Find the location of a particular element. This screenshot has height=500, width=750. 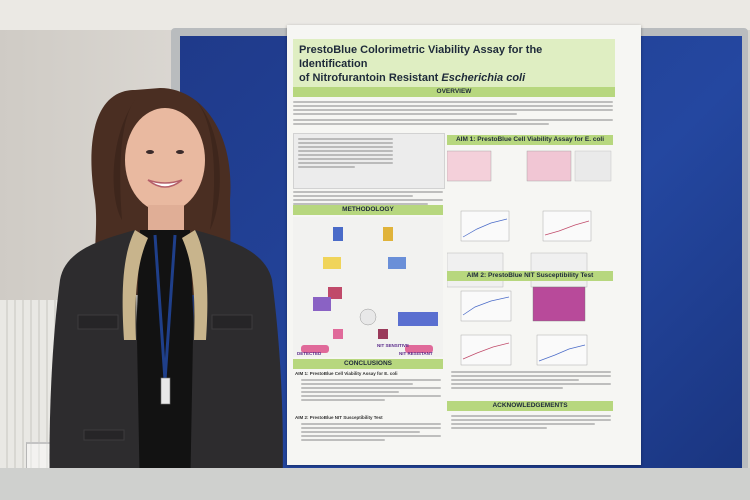

badge is located at coordinates (165, 391).